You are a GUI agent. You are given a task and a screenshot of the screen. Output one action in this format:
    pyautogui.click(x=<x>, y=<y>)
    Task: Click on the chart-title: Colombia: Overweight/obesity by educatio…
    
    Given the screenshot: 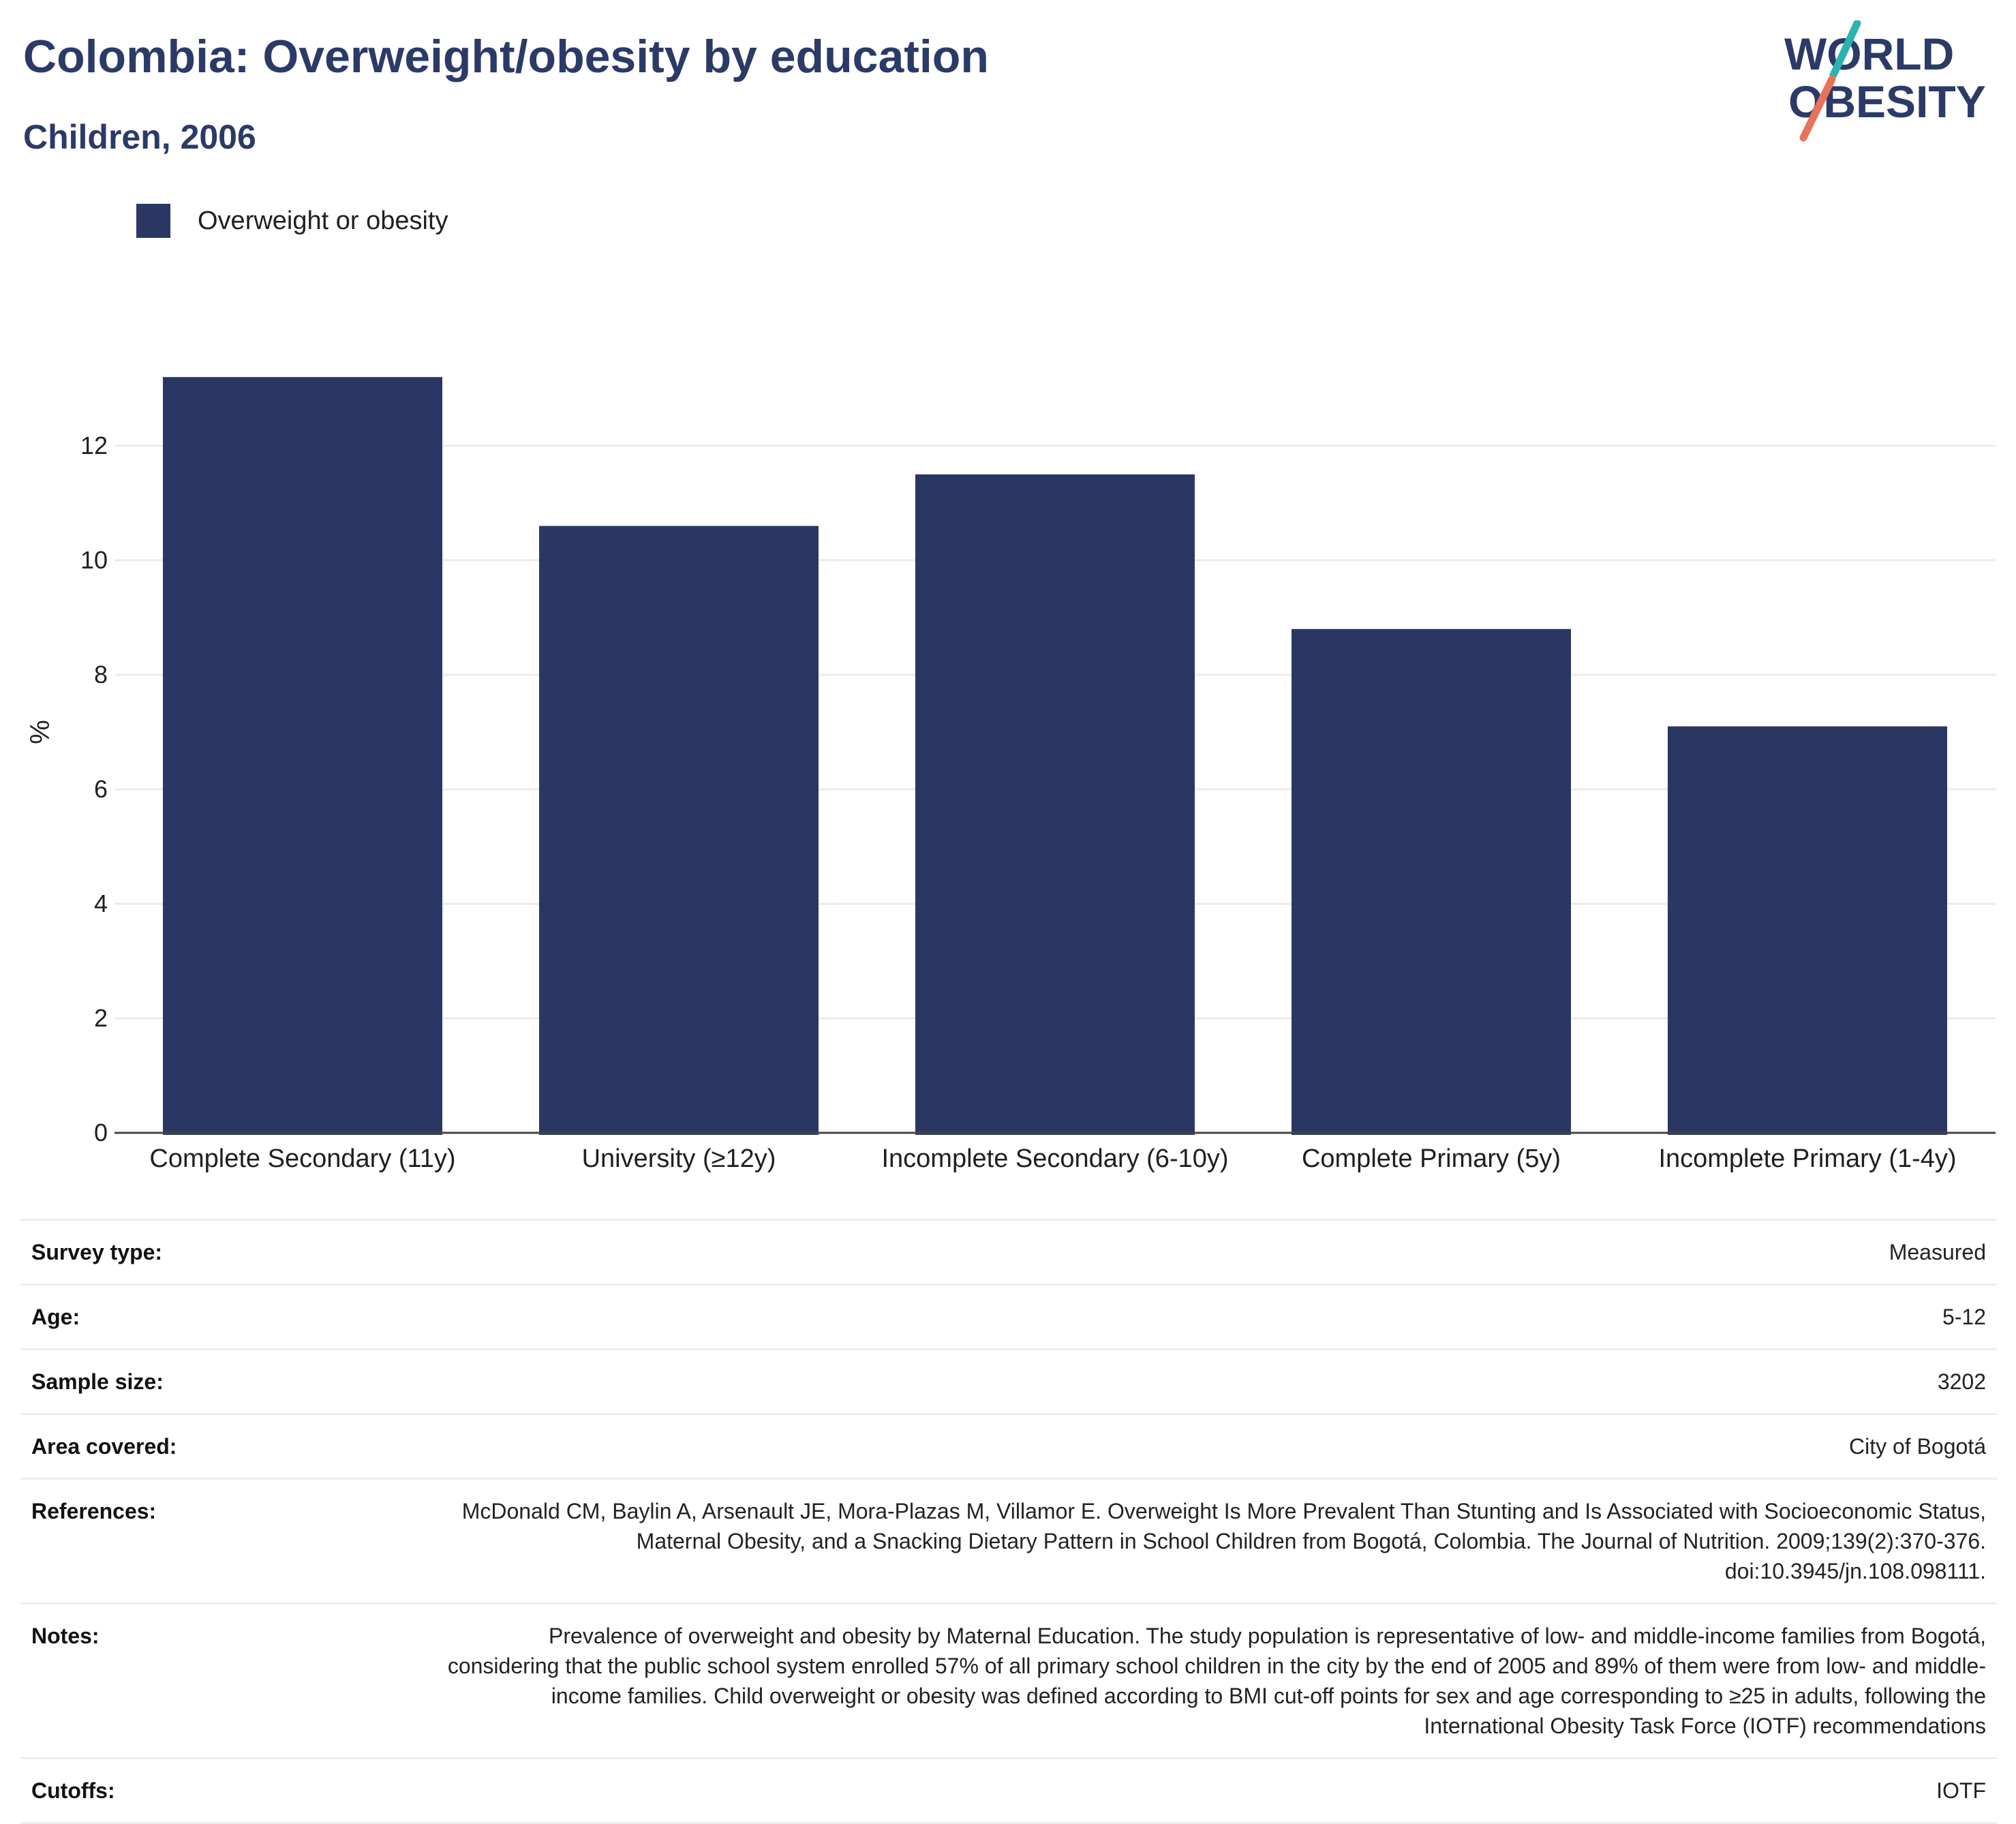 What is the action you would take?
    pyautogui.click(x=506, y=56)
    